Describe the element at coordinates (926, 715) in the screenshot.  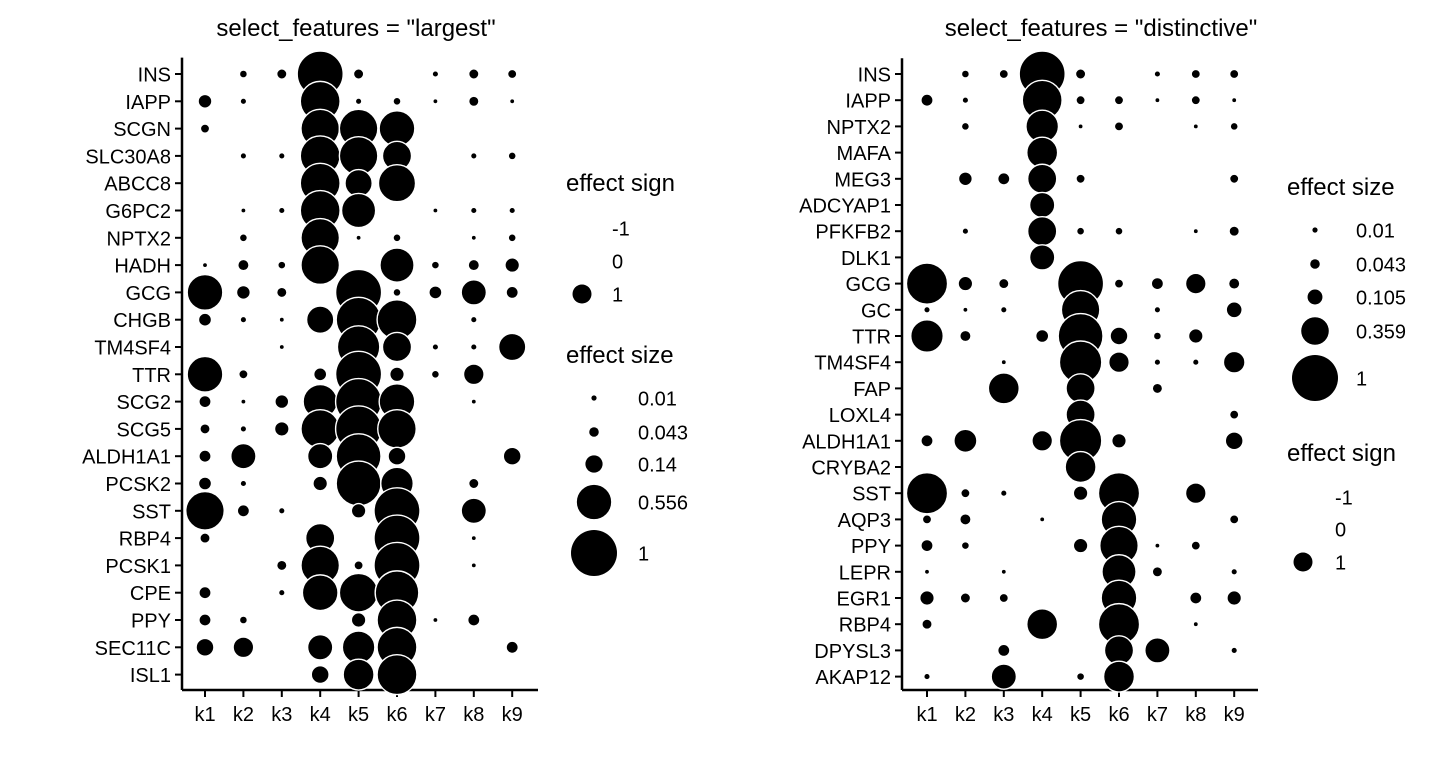
I see `x-tick-label: k1` at that location.